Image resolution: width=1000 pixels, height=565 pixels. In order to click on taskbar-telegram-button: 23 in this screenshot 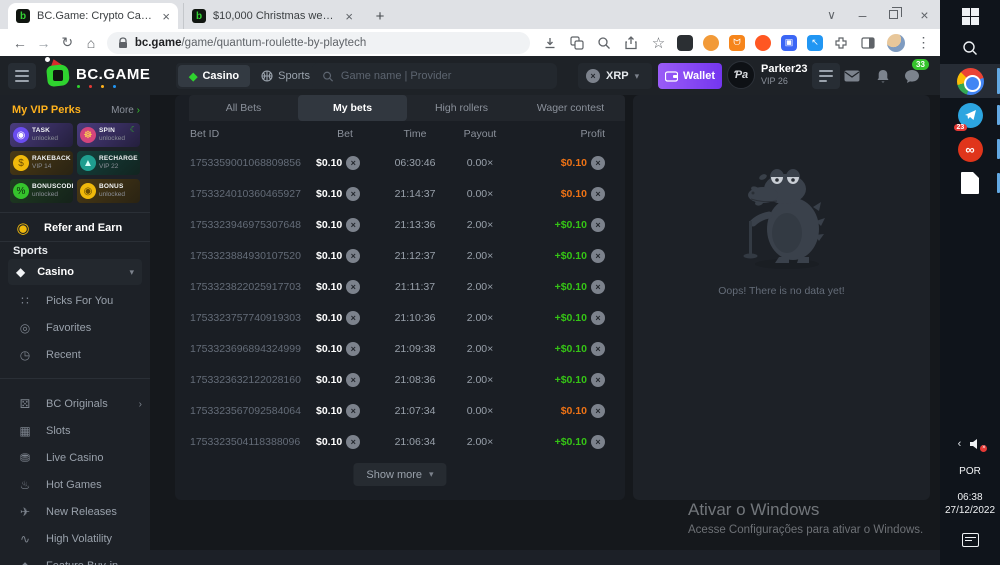, I will do `click(970, 115)`.